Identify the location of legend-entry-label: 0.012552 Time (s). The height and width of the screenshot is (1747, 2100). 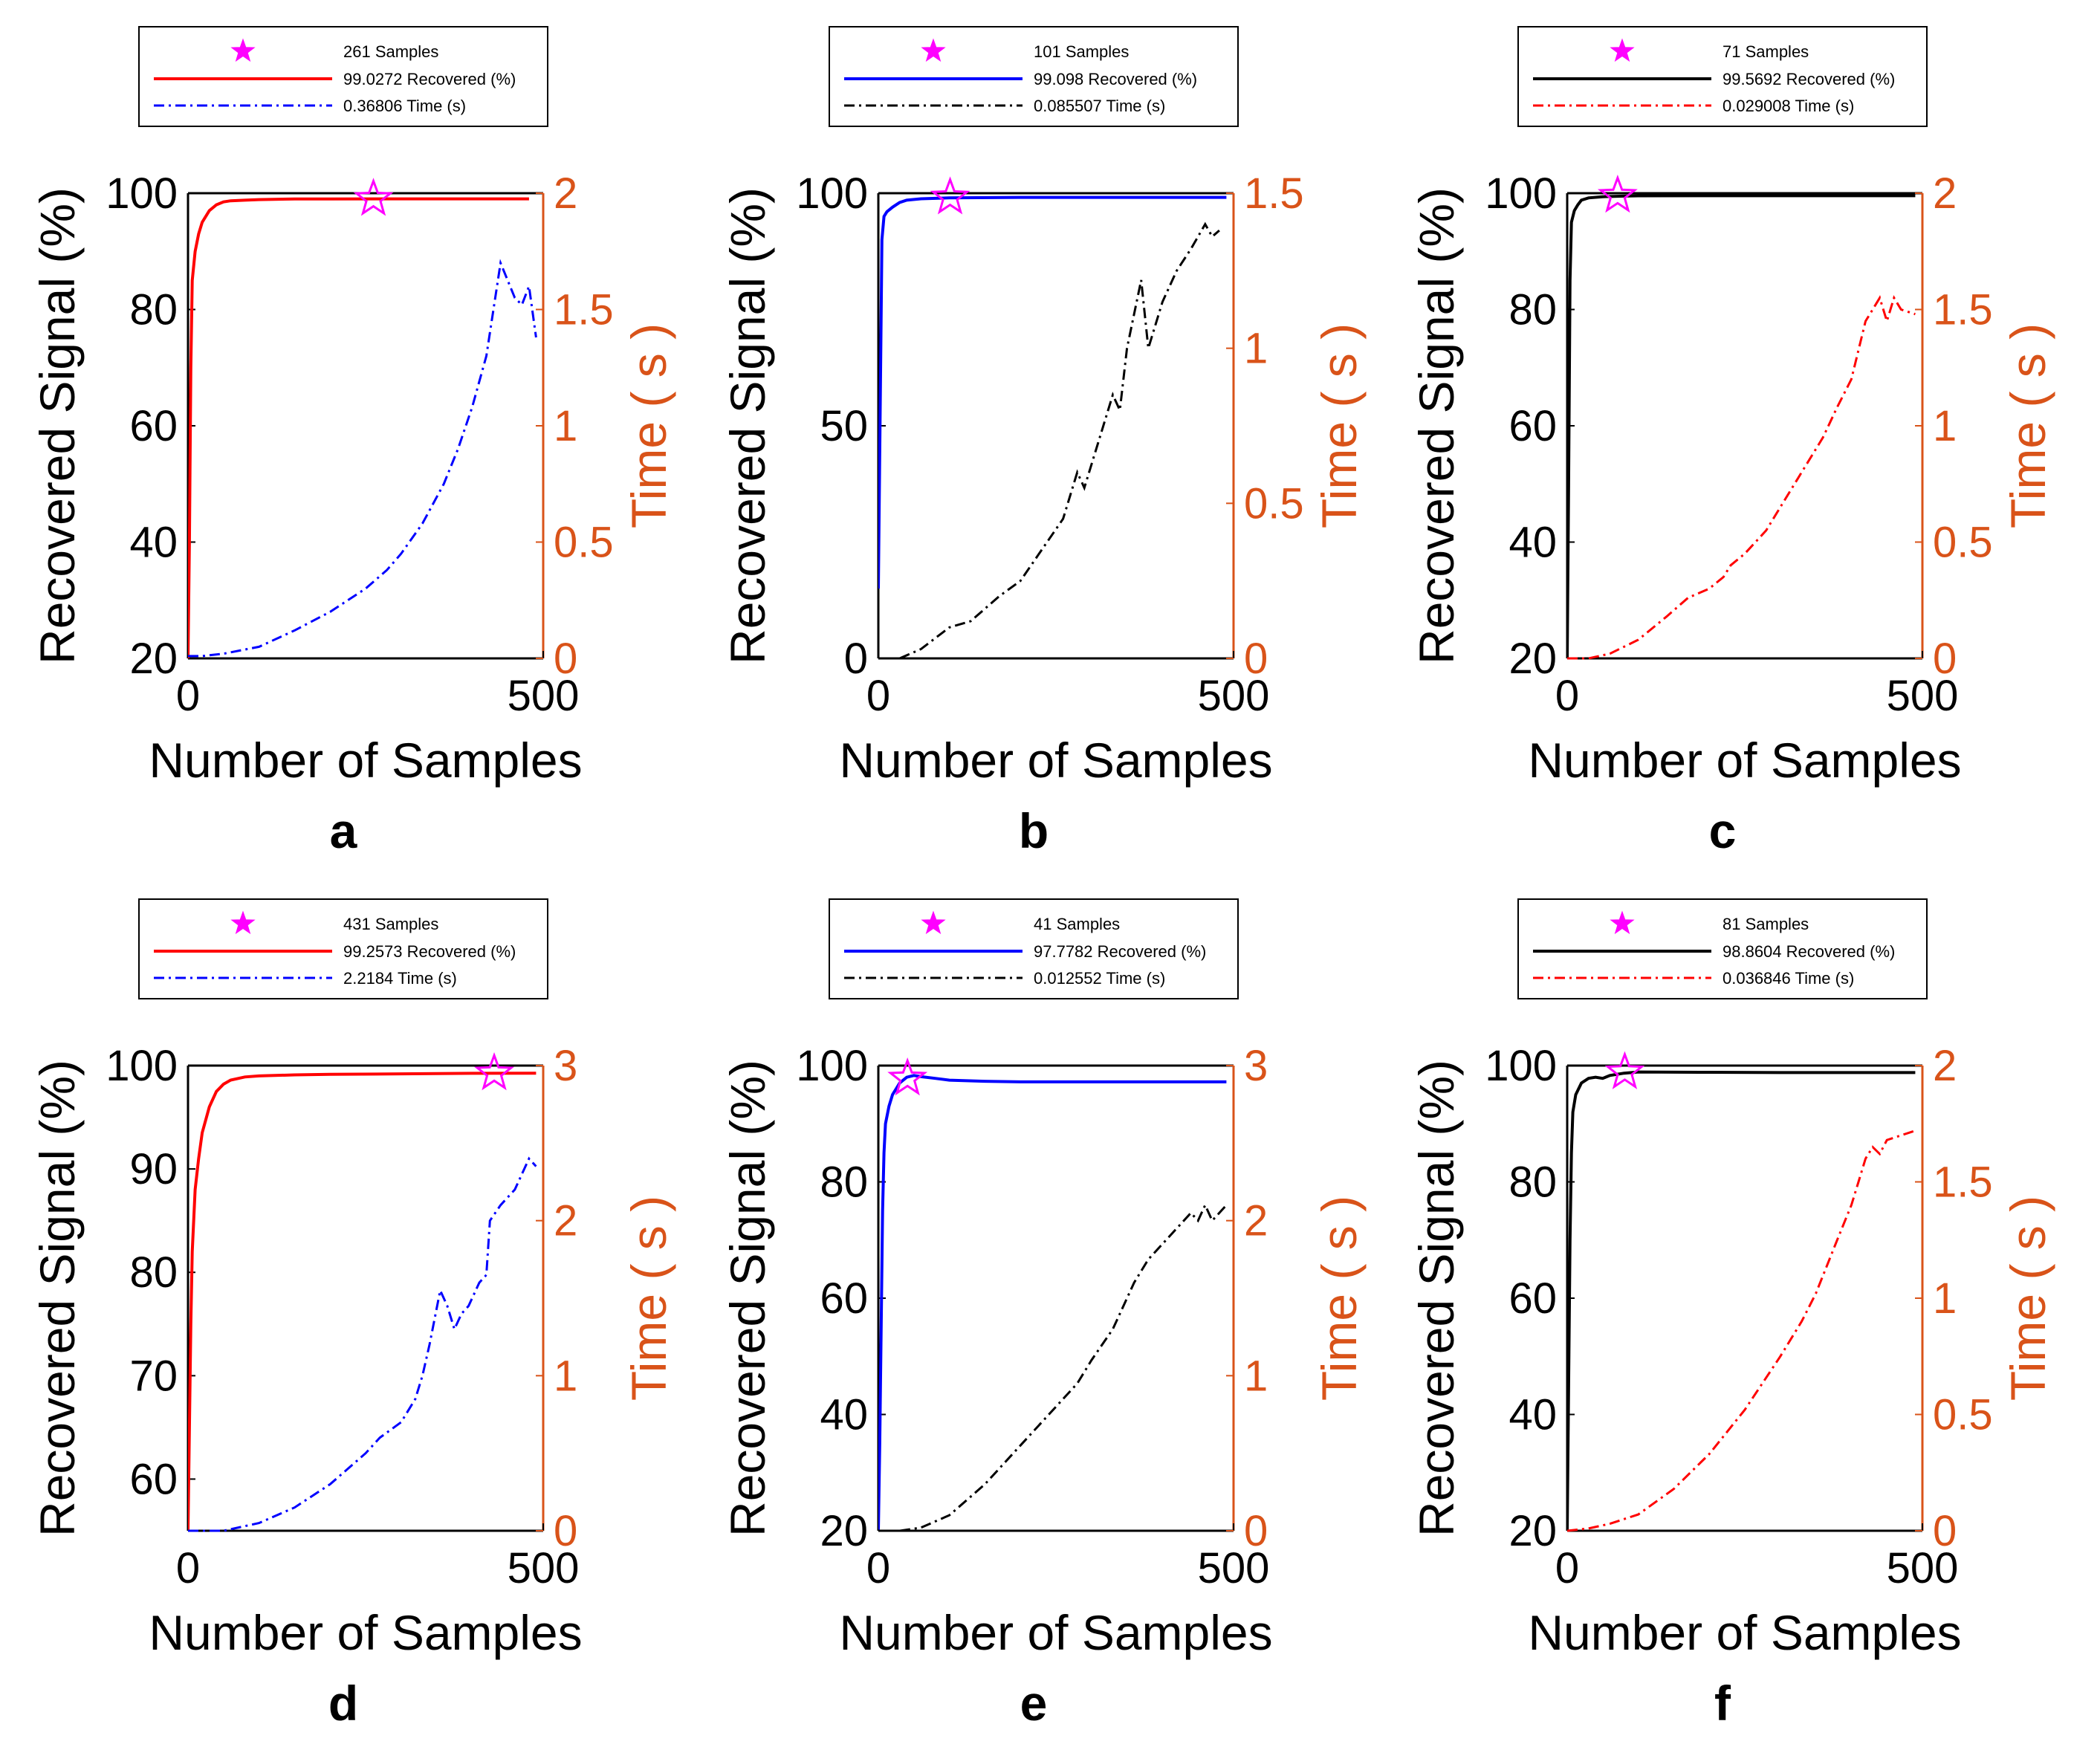
(1099, 979).